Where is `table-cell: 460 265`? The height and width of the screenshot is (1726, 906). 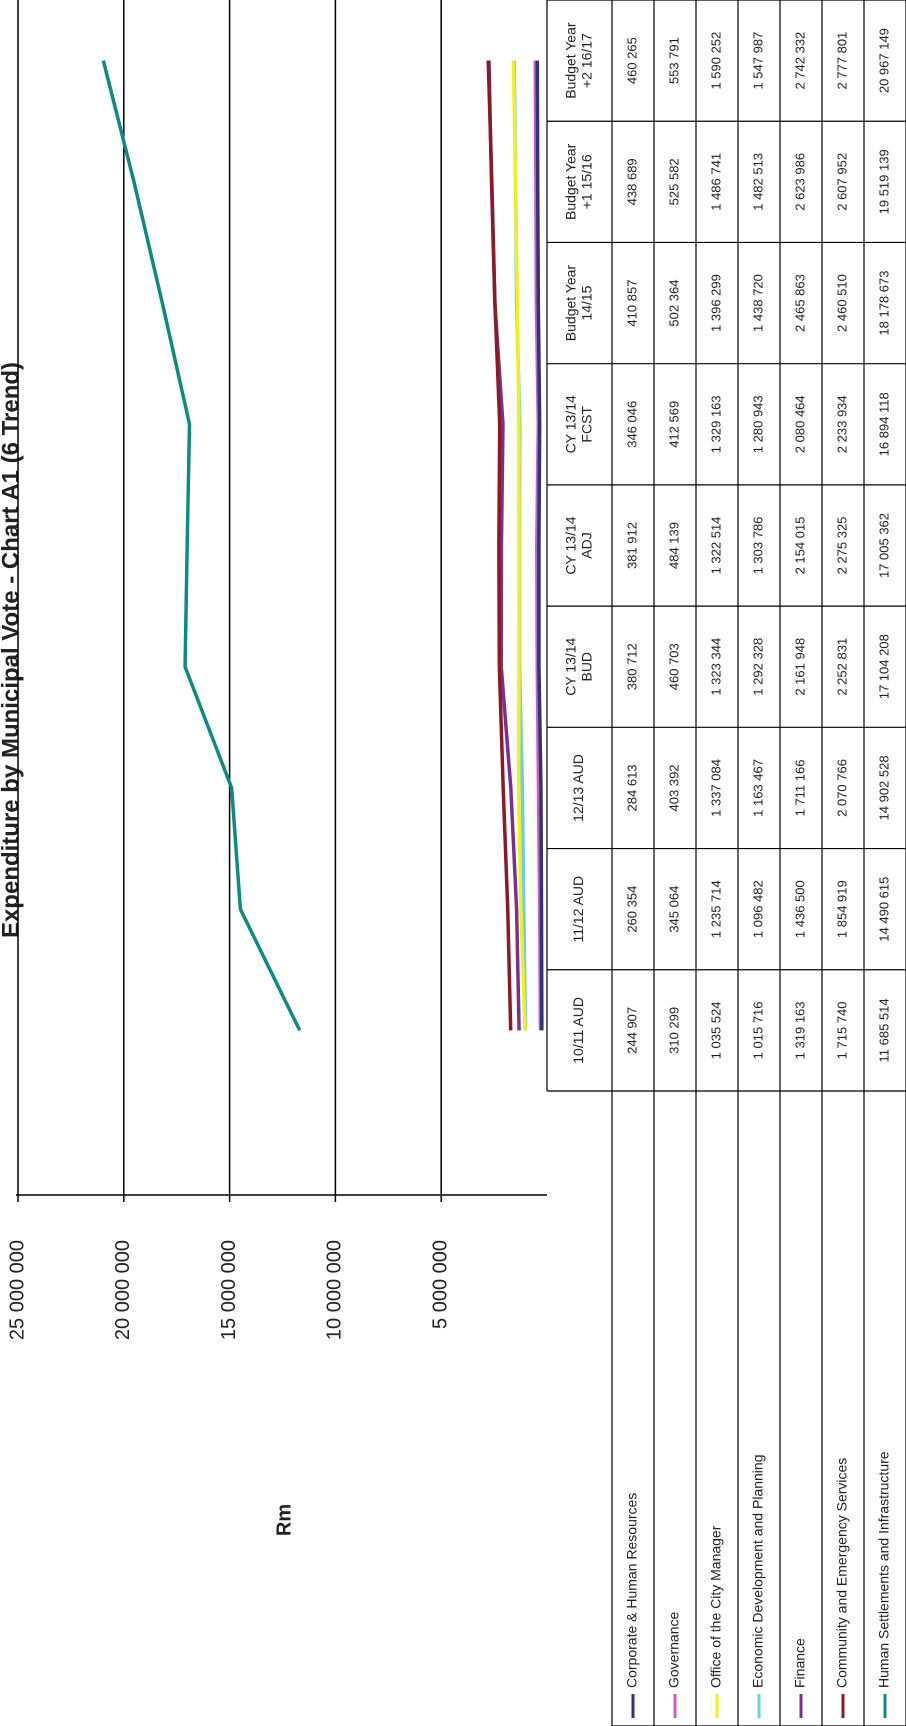
table-cell: 460 265 is located at coordinates (631, 60).